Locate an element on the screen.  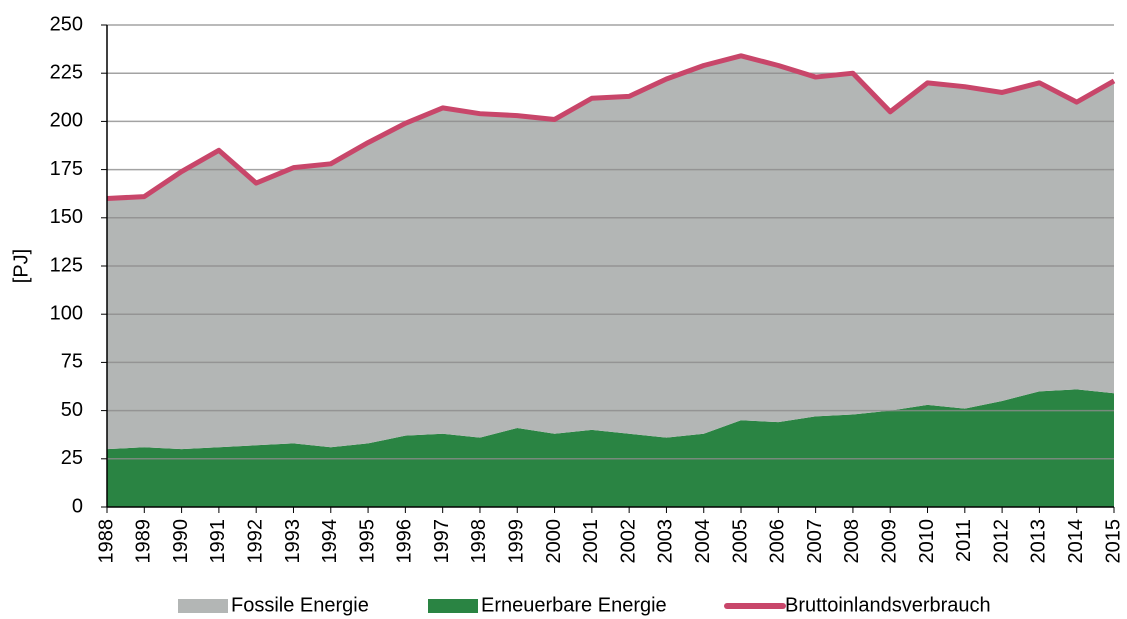
x-tick-label: 2012 is located at coordinates (1001, 541).